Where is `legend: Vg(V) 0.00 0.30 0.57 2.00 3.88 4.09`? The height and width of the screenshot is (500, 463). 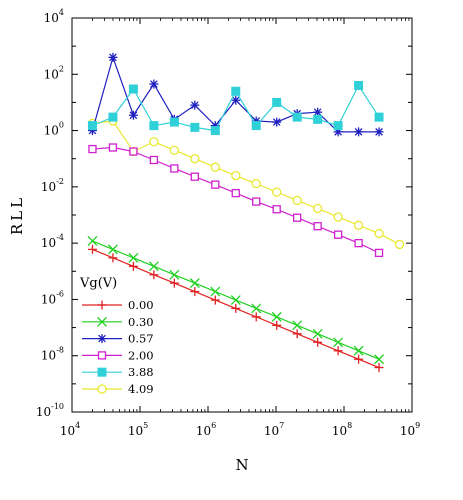 legend: Vg(V) 0.00 0.30 0.57 2.00 3.88 4.09 is located at coordinates (116, 336).